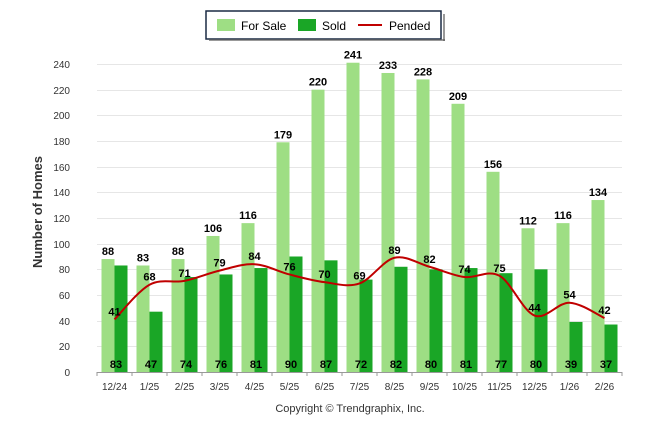 This screenshot has width=646, height=434. I want to click on y-axis-title: Number of Homes, so click(37, 212).